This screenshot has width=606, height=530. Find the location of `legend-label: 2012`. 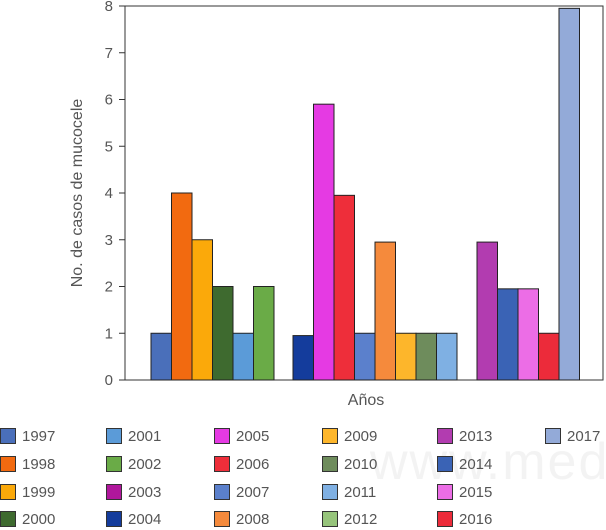

legend-label: 2012 is located at coordinates (361, 519).